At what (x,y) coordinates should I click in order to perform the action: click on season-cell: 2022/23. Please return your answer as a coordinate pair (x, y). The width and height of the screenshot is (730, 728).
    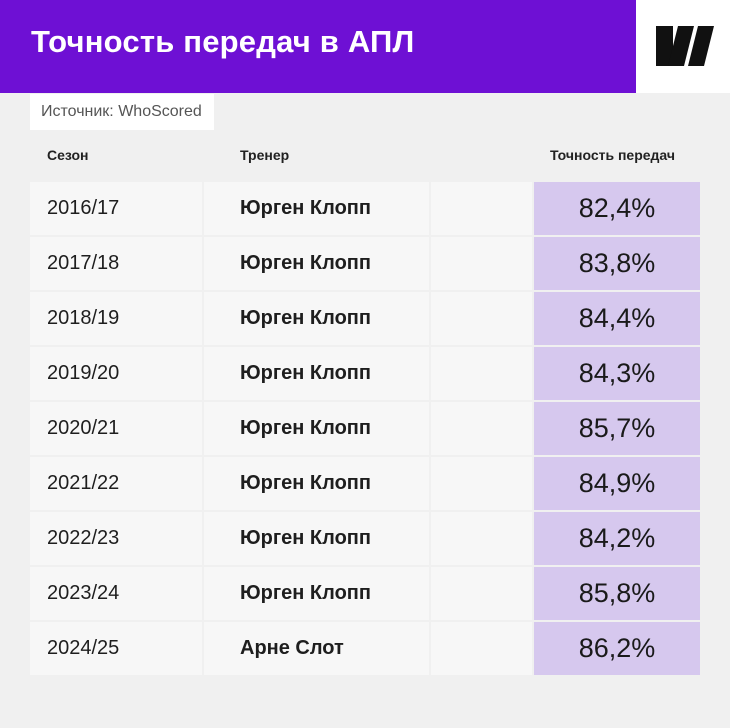
    Looking at the image, I should click on (116, 538).